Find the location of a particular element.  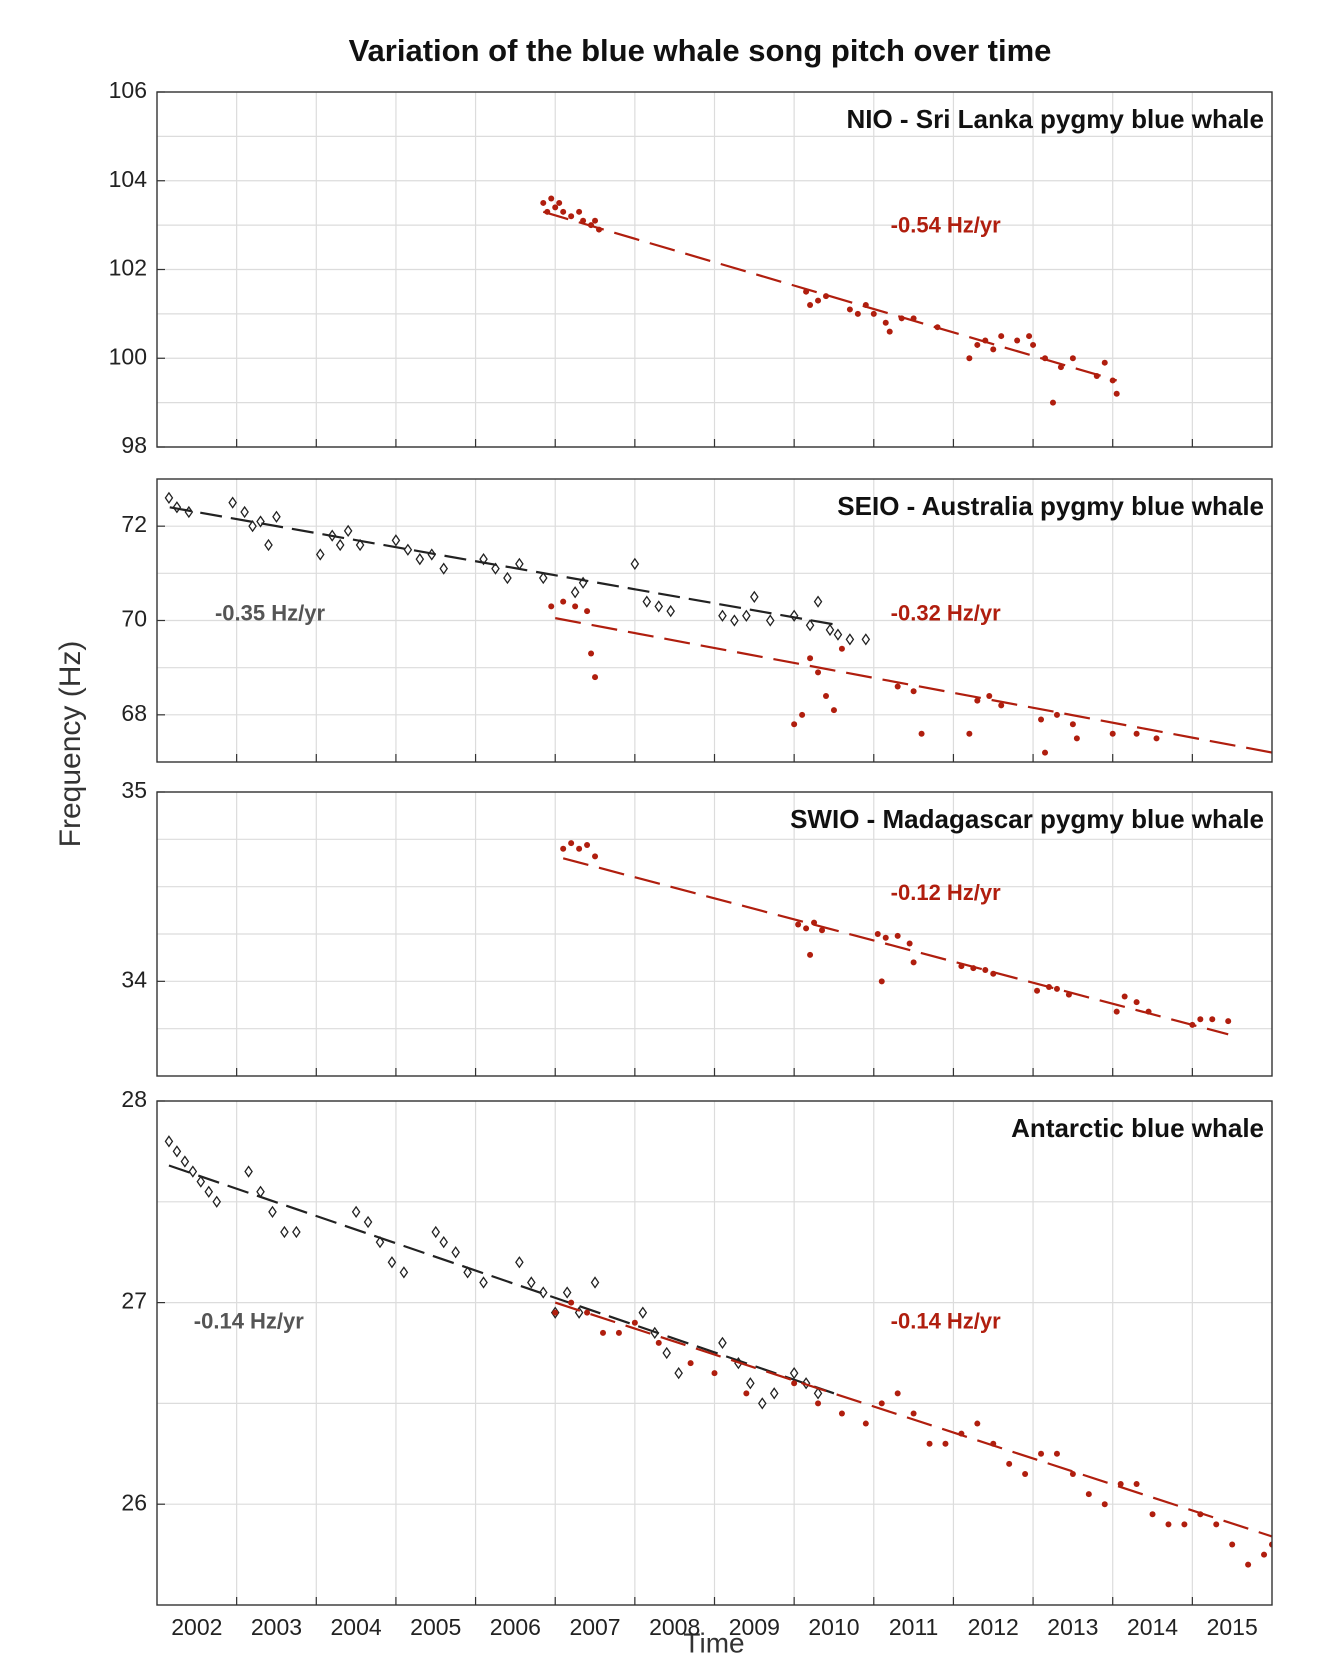

x-tick-label: 2015 is located at coordinates (1232, 1627).